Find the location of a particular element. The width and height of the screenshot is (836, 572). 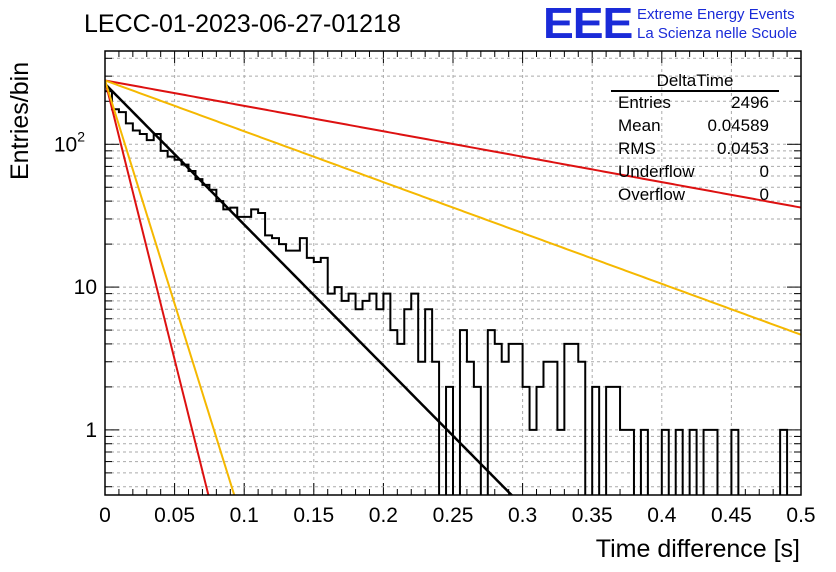

x-tick-label: 0.4 is located at coordinates (662, 515).